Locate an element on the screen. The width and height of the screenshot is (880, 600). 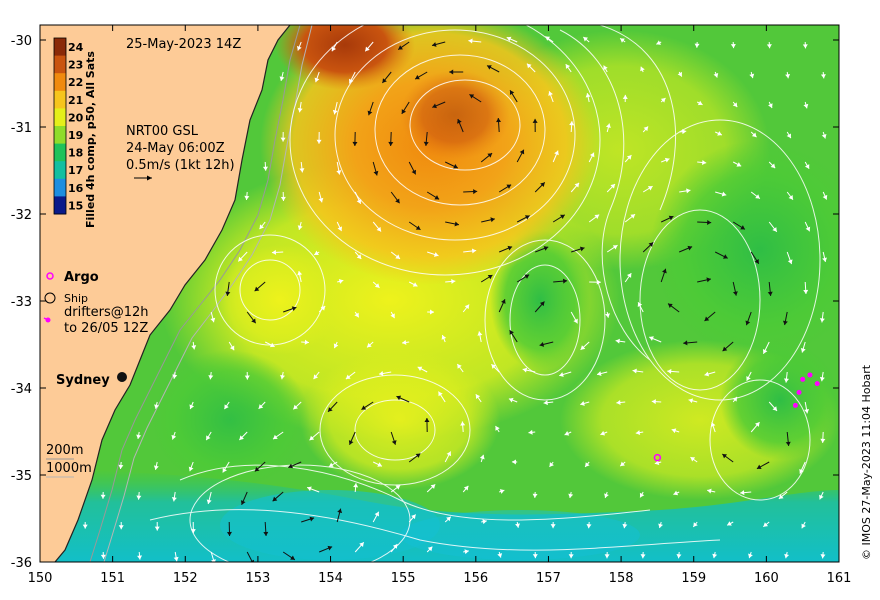
sydney-label: Sydney is located at coordinates (83, 380).